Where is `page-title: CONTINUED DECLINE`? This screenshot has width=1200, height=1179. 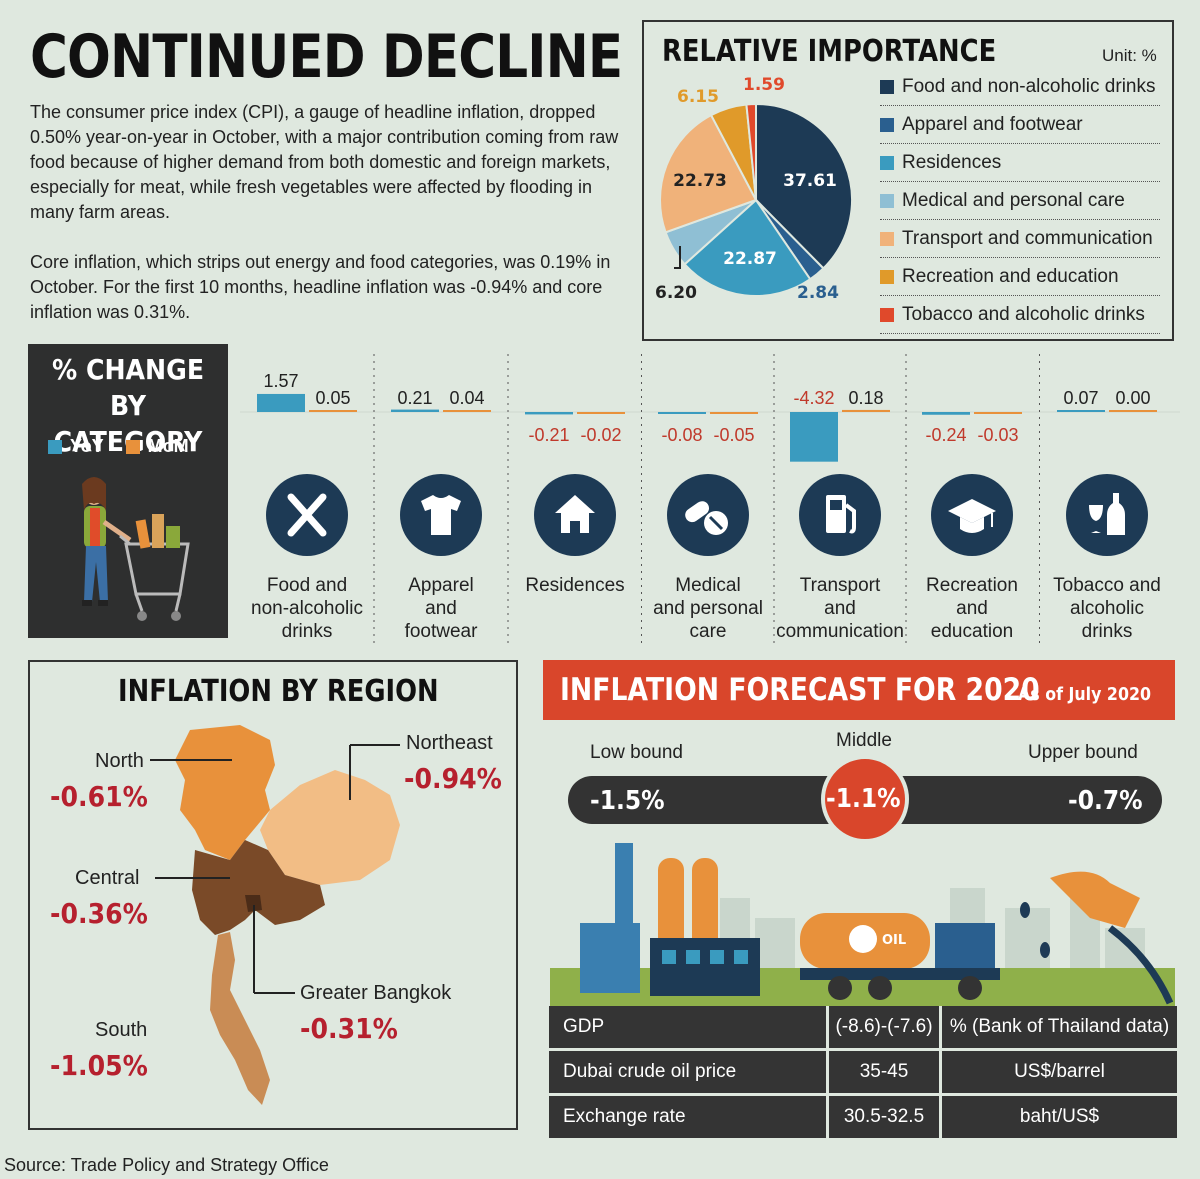
page-title: CONTINUED DECLINE is located at coordinates (326, 57).